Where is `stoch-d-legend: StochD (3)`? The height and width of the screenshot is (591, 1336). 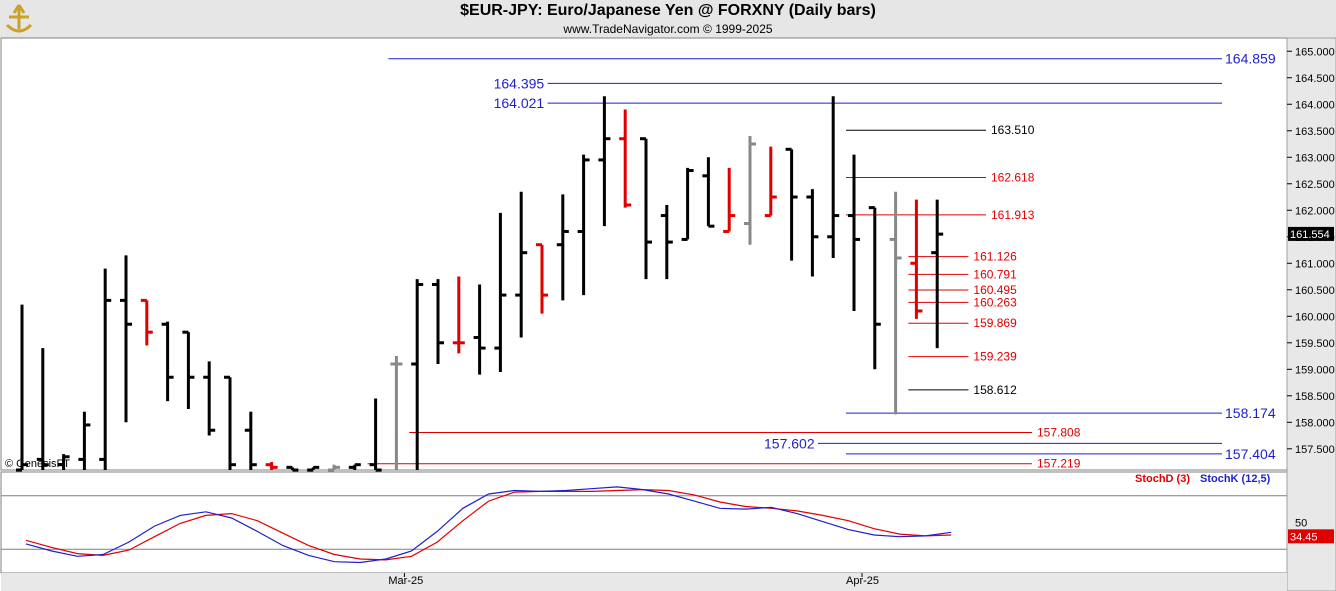 stoch-d-legend: StochD (3) is located at coordinates (1162, 479).